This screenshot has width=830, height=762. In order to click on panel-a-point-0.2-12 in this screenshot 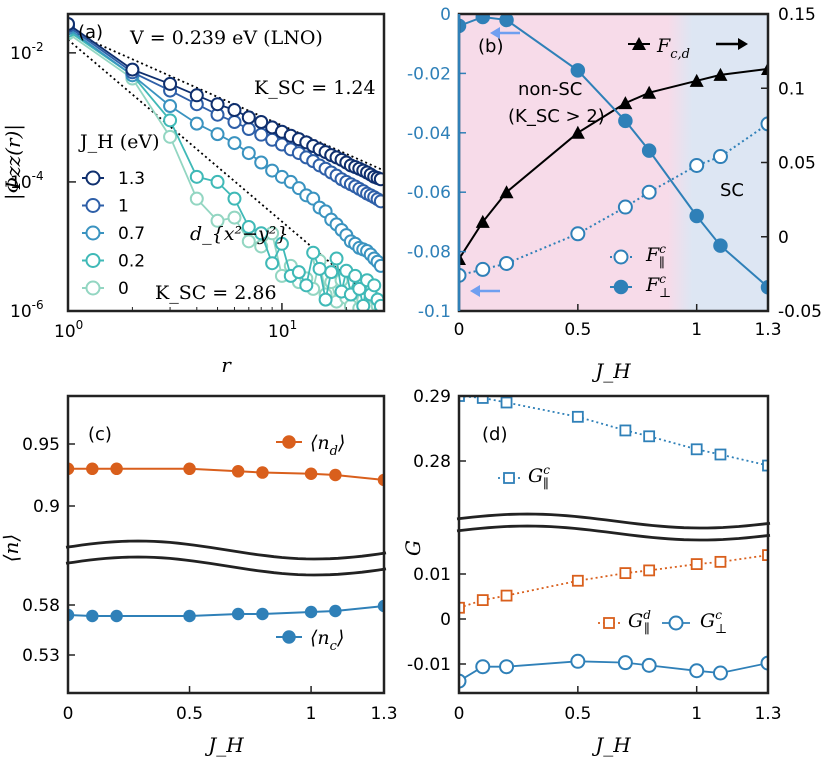, I will do `click(306, 285)`.